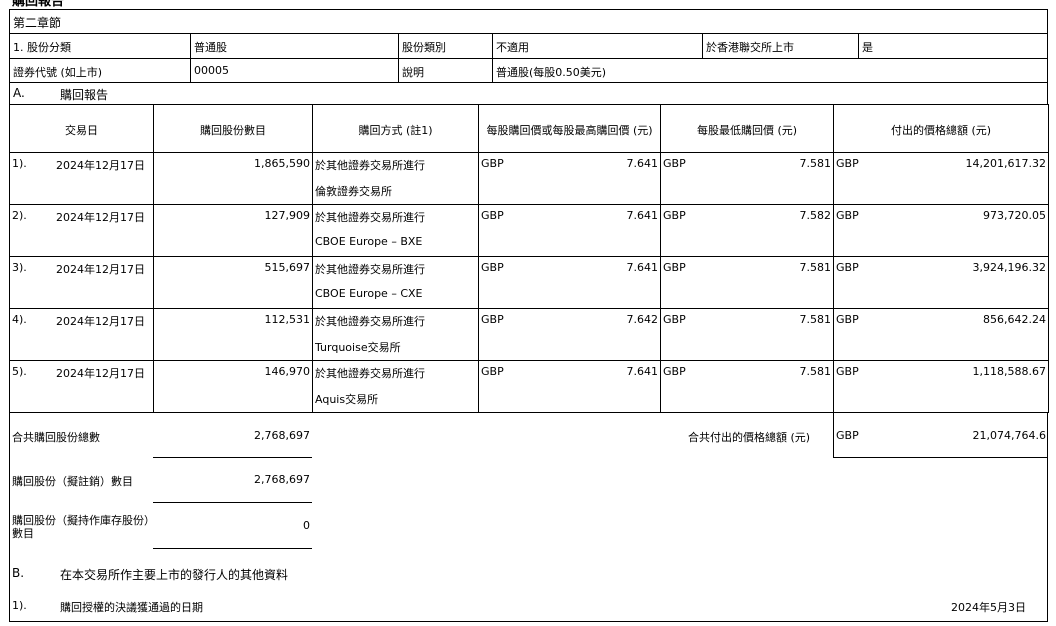 Image resolution: width=1056 pixels, height=626 pixels. What do you see at coordinates (358, 347) in the screenshot?
I see `method-line2: Turquoise交易所` at bounding box center [358, 347].